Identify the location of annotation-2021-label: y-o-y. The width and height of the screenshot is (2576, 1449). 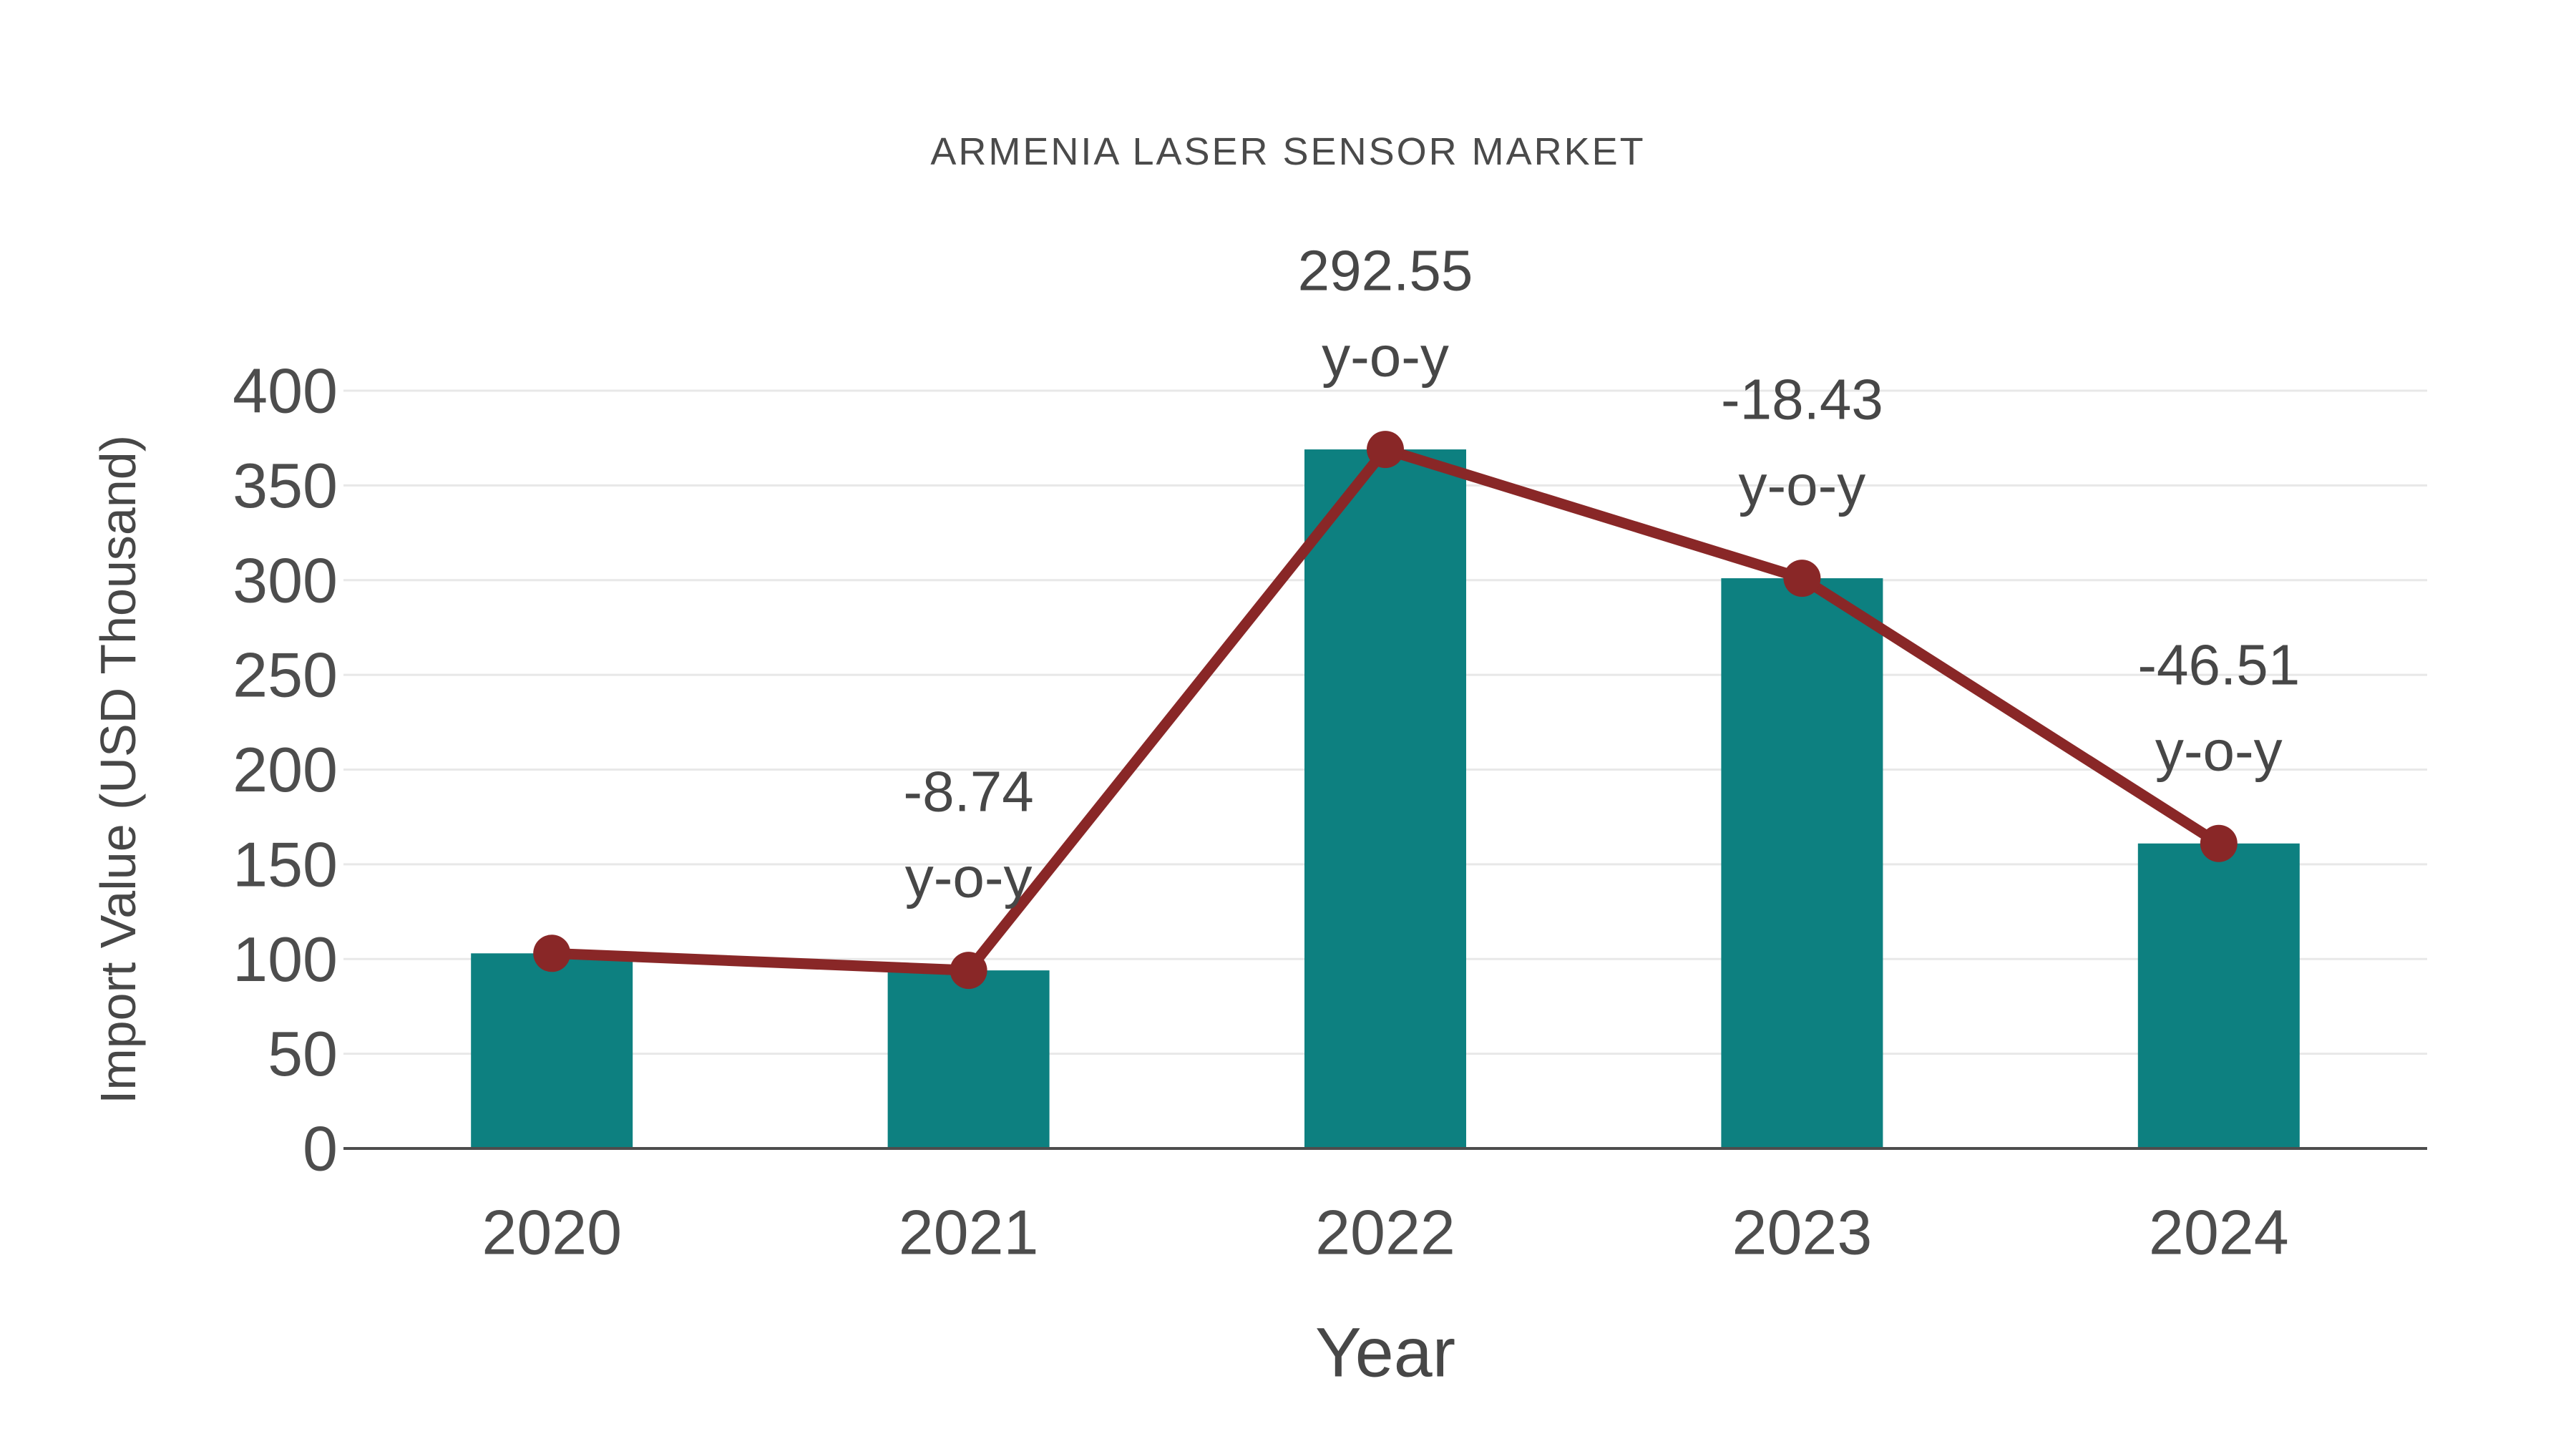
(969, 877).